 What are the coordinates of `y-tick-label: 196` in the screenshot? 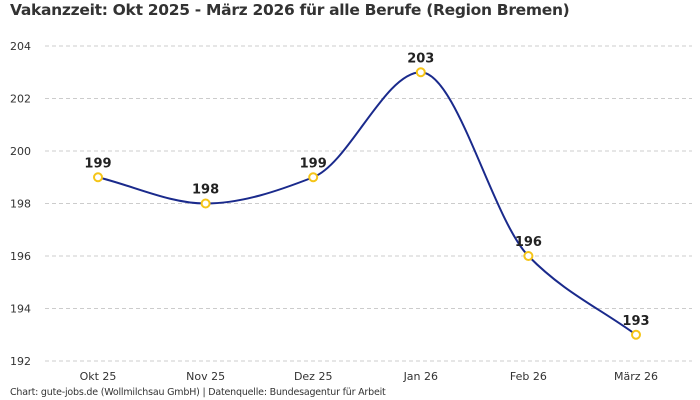 It's located at (20, 256).